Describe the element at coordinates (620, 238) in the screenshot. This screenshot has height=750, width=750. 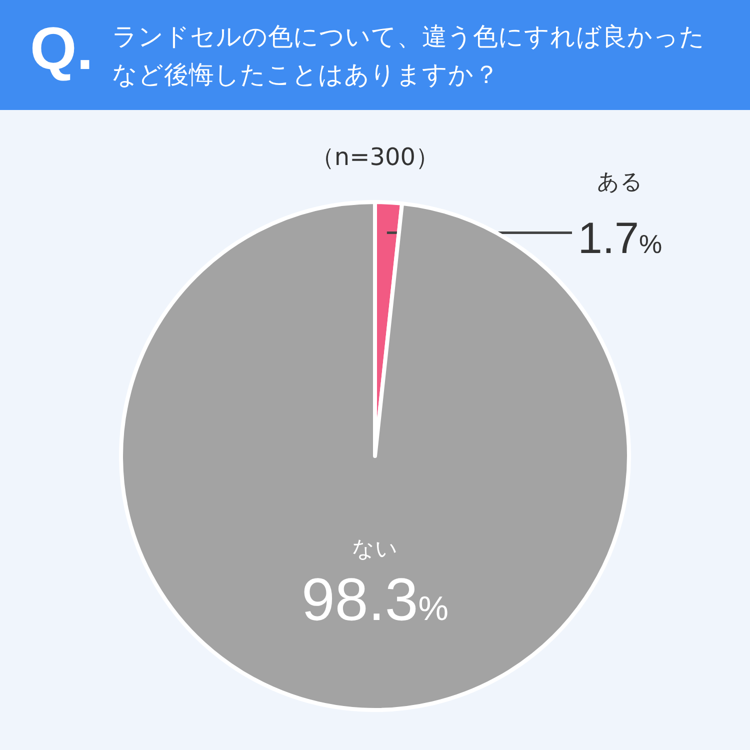
I see `data-label: 1.7%` at that location.